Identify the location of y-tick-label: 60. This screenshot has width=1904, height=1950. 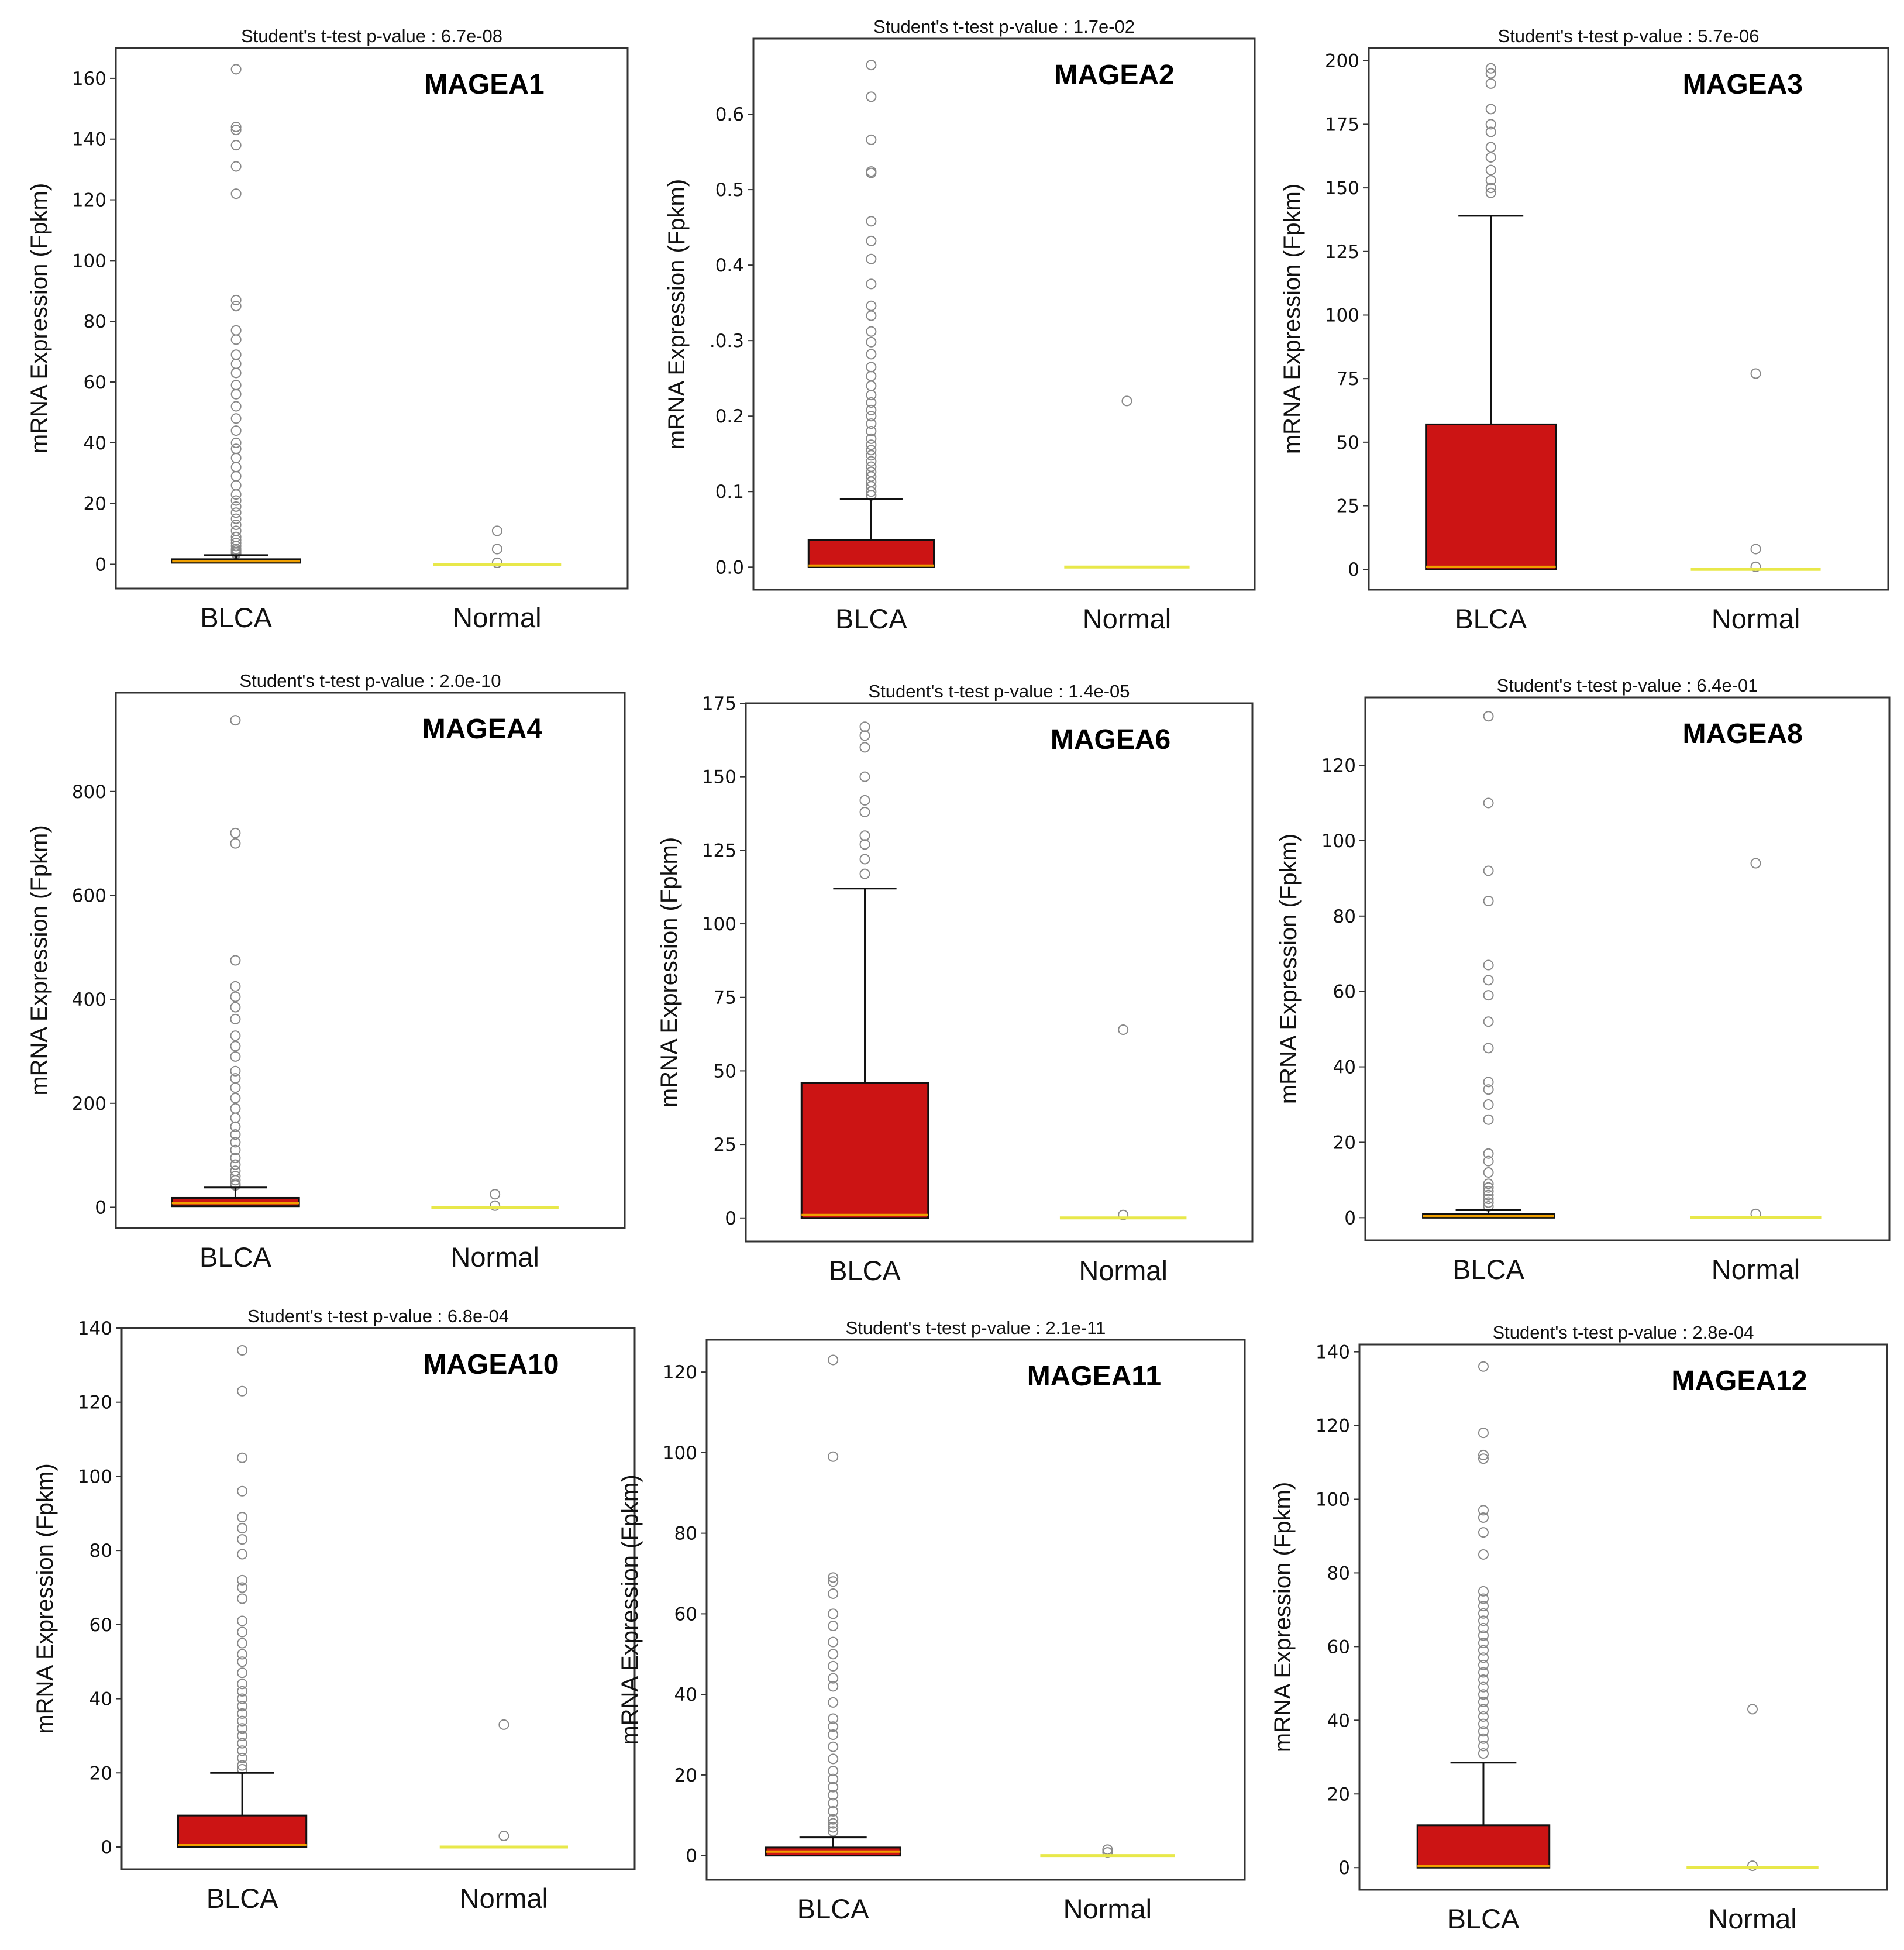
(95, 382).